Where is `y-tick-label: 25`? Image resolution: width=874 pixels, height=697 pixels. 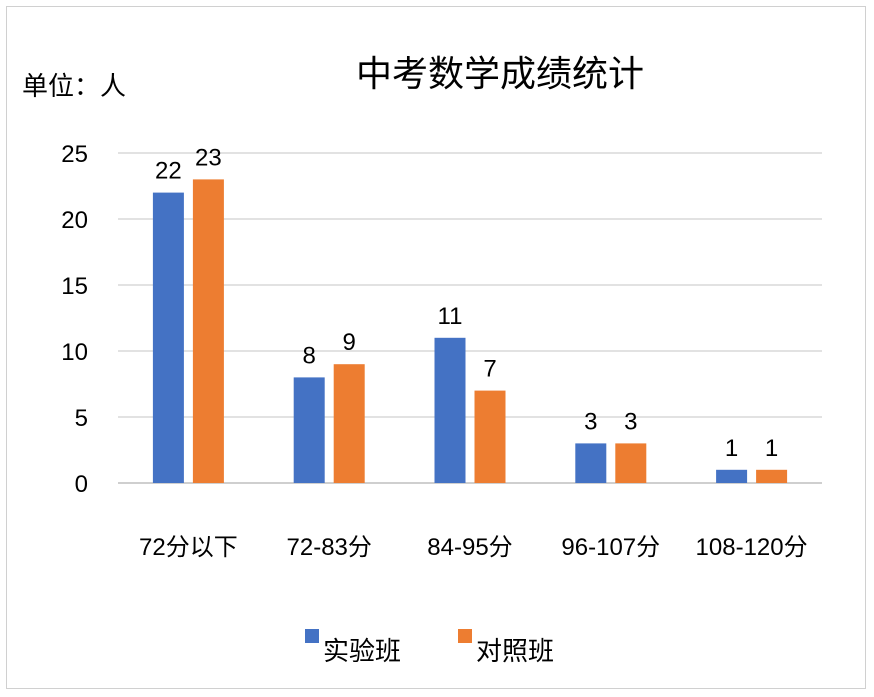 y-tick-label: 25 is located at coordinates (74, 154).